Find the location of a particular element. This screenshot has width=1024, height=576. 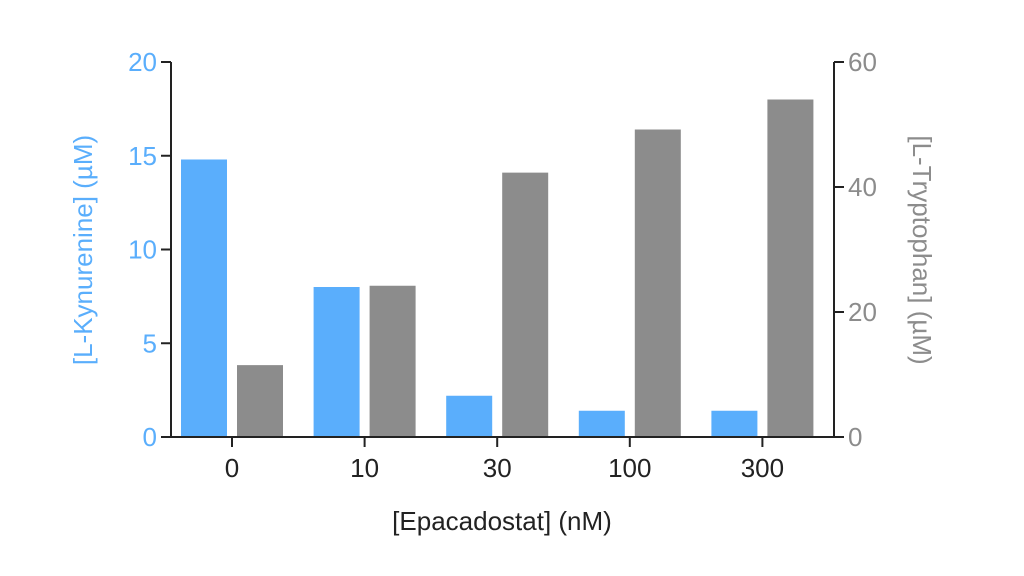

left-tick-label: 10 is located at coordinates (142, 250).